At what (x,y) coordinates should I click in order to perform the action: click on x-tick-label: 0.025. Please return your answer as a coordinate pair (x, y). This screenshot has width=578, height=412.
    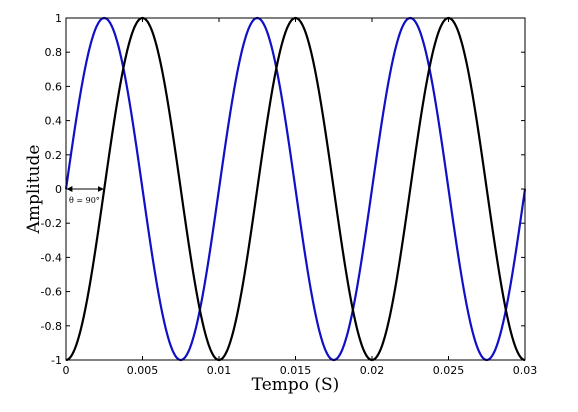
    Looking at the image, I should click on (449, 370).